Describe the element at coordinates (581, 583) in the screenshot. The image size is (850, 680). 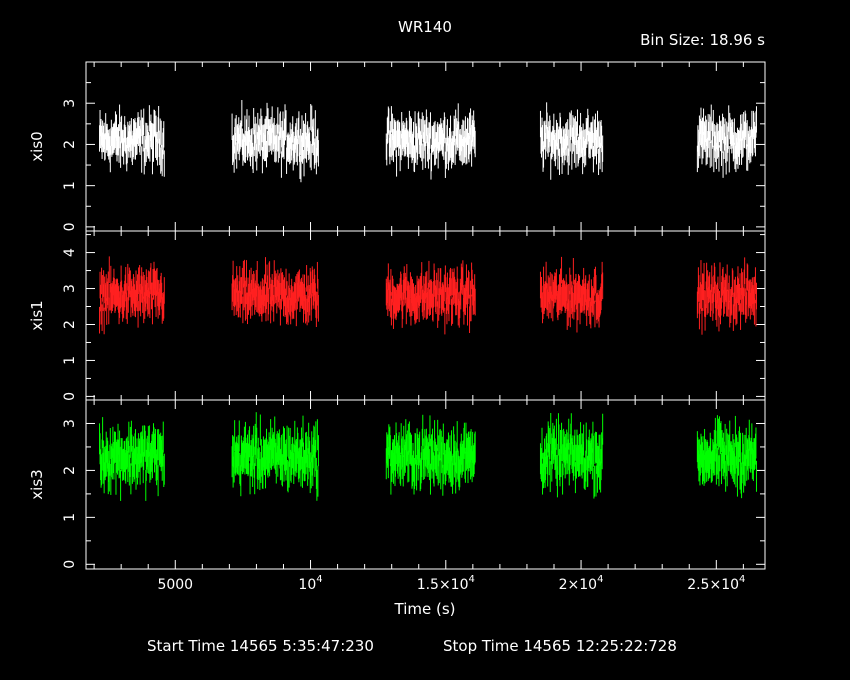
I see `x-tick-label: 2×104` at that location.